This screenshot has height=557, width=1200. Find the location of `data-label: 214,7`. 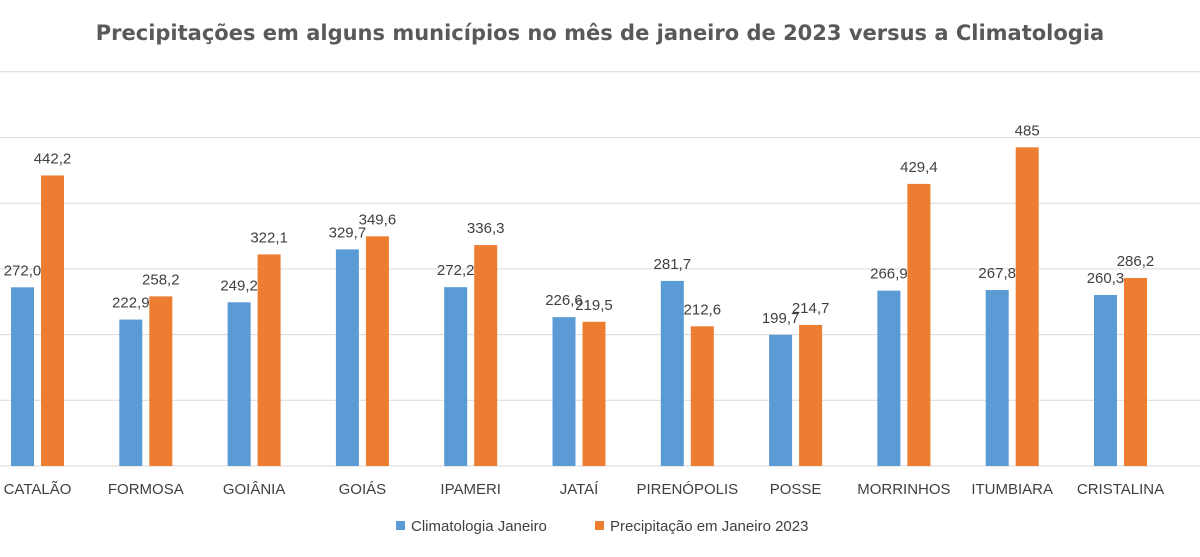

data-label: 214,7 is located at coordinates (811, 308).